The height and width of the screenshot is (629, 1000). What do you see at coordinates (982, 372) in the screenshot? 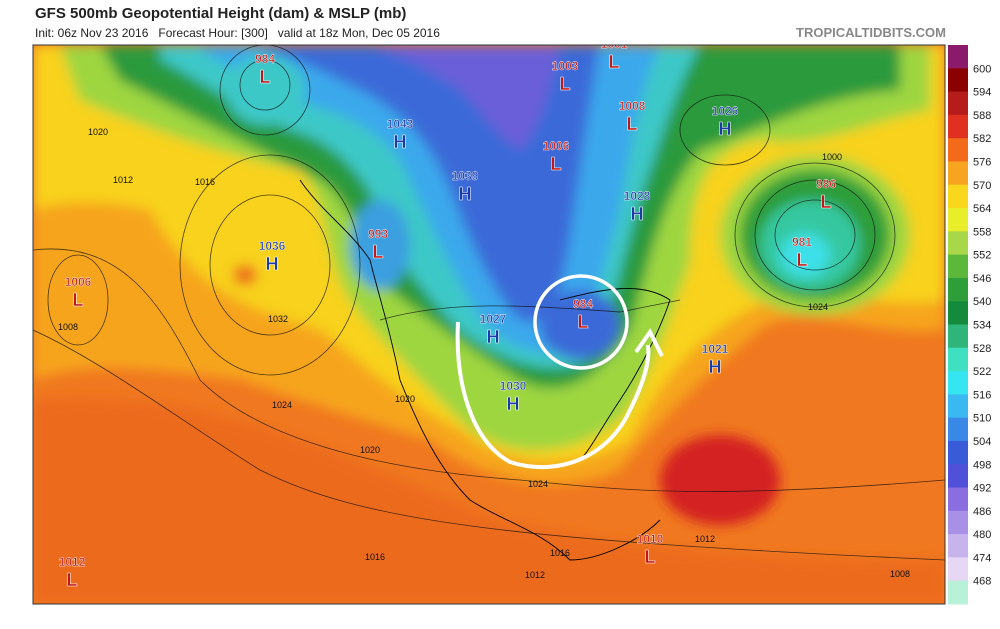
I see `colorbar-label: 522` at bounding box center [982, 372].